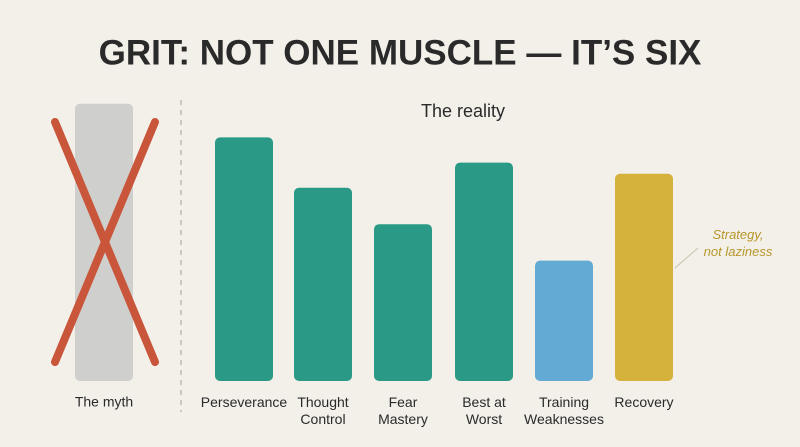 This screenshot has height=447, width=800. Describe the element at coordinates (244, 402) in the screenshot. I see `x-tick-label: Perseverance` at that location.